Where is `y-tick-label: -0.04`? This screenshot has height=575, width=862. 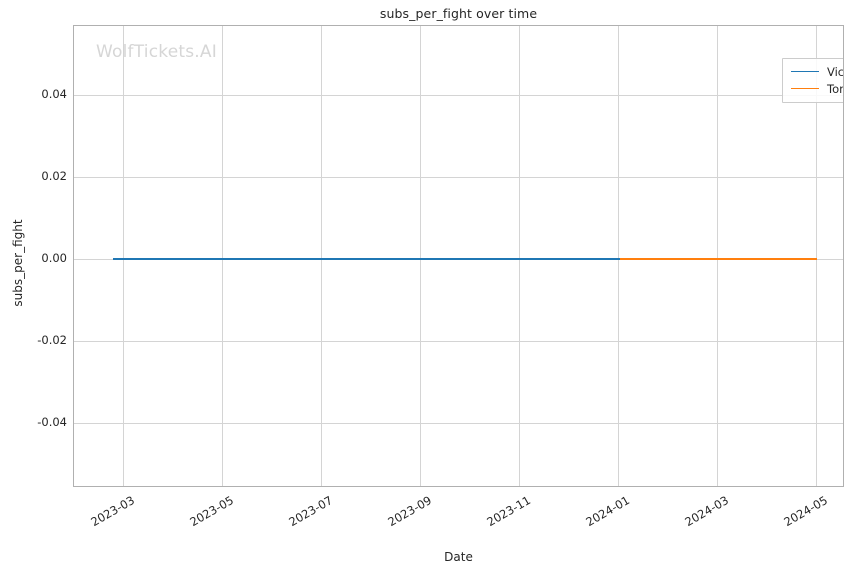 y-tick-label: -0.04 is located at coordinates (52, 422).